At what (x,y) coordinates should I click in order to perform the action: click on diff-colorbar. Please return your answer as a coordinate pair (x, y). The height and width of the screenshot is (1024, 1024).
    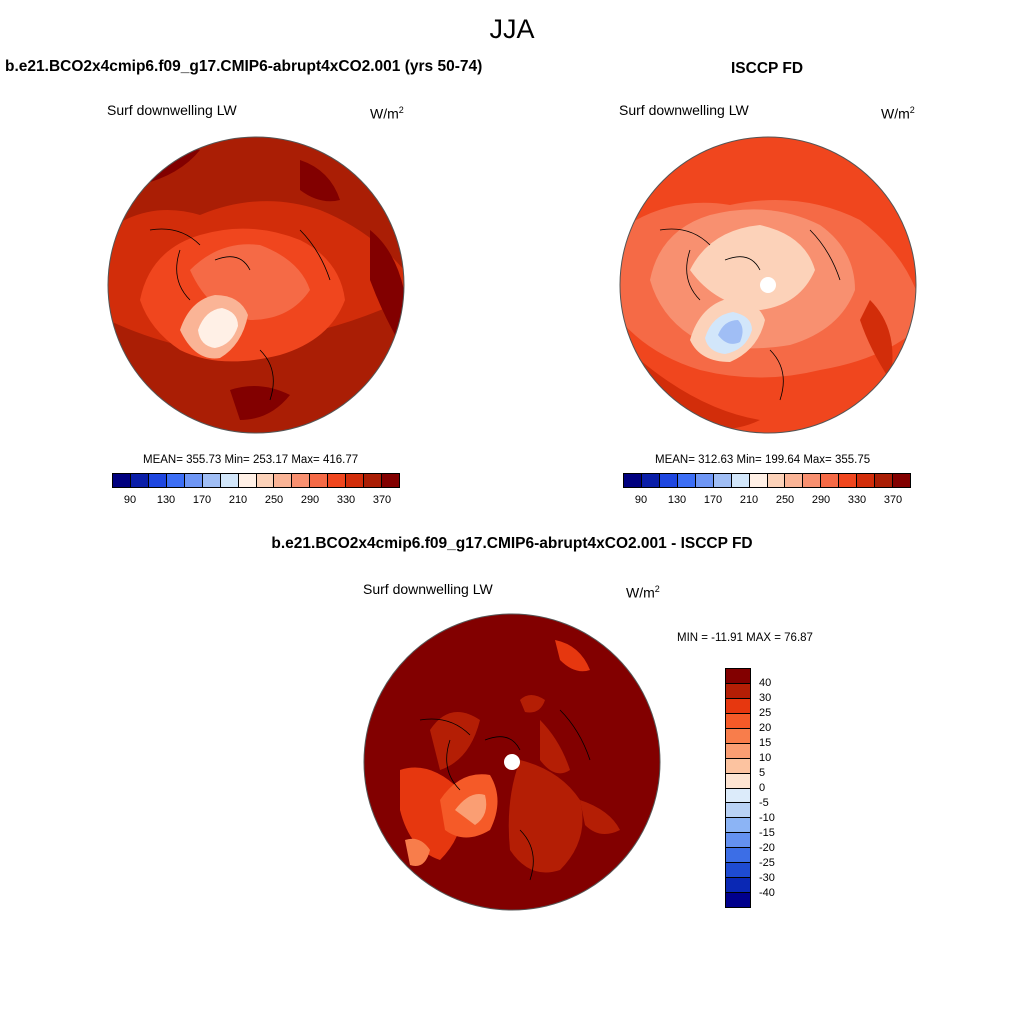
    Looking at the image, I should click on (738, 788).